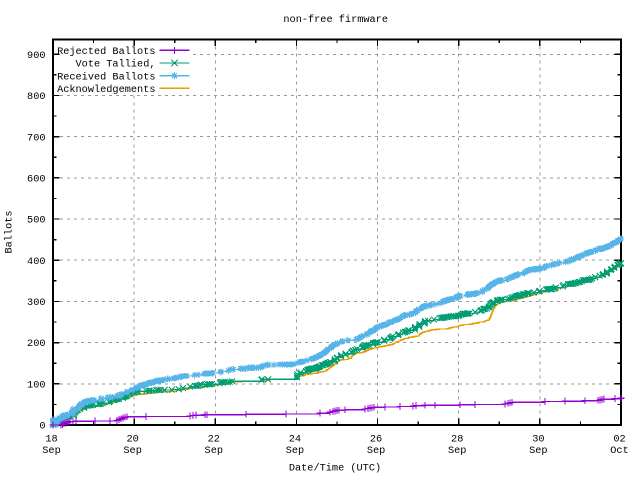  Describe the element at coordinates (10, 231) in the screenshot. I see `svg-text: Ballots` at that location.